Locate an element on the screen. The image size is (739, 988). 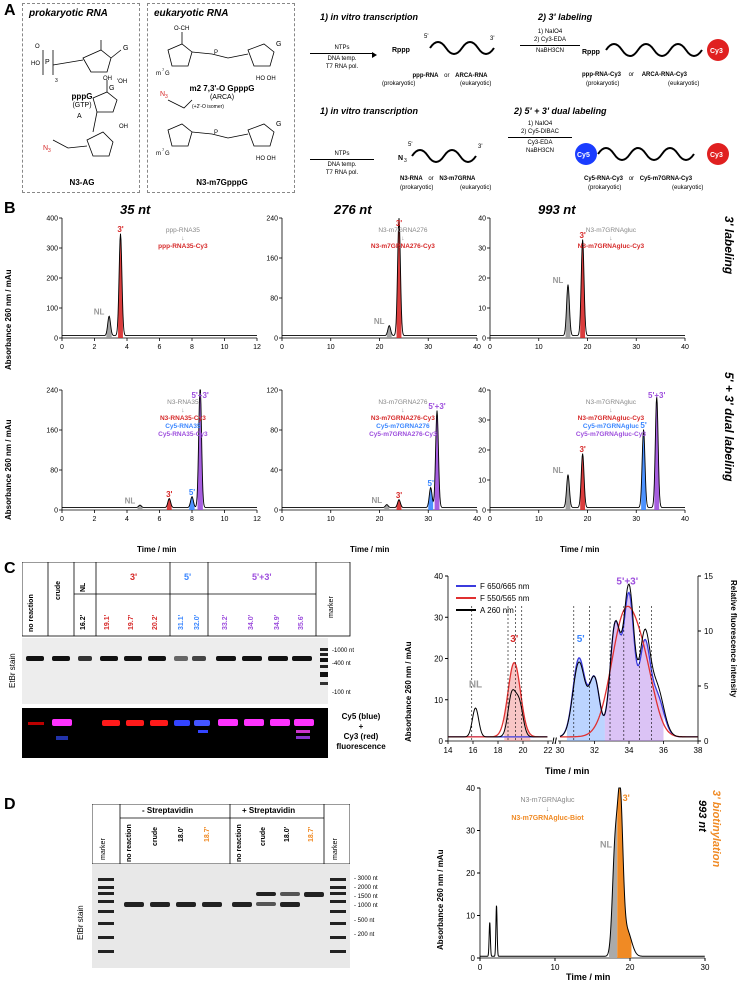
d-lane-18.0b: 18.0' is located at coordinates (287, 834).